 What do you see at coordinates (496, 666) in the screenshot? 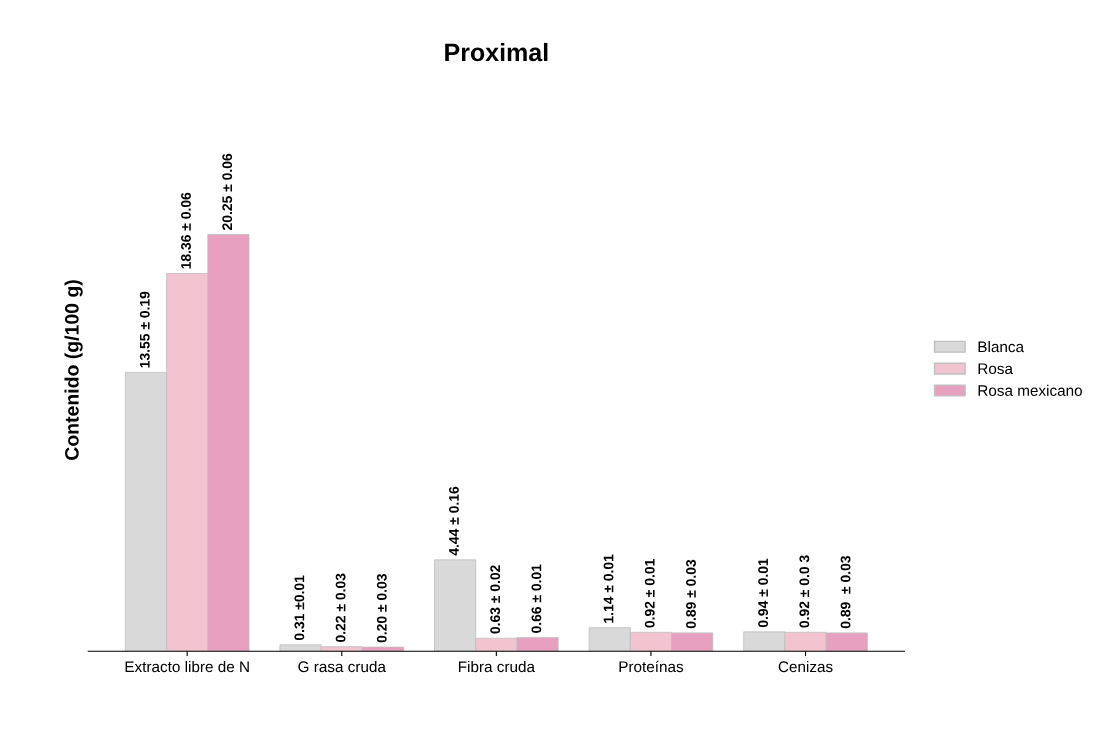
I see `x-tick-label: Fibra cruda` at bounding box center [496, 666].